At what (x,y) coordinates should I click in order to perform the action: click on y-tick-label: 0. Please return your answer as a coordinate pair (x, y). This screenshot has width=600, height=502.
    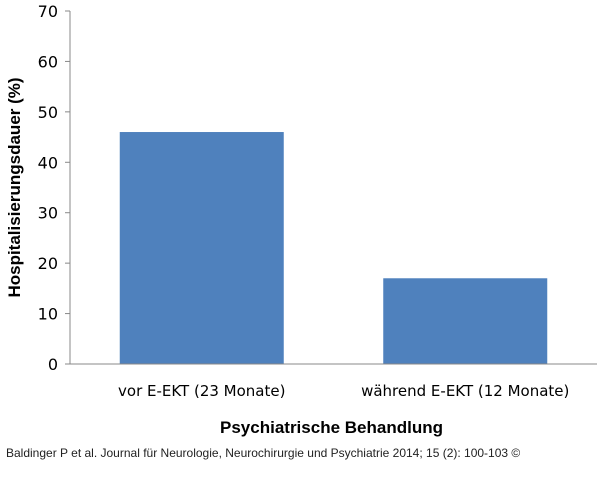
    Looking at the image, I should click on (53, 364).